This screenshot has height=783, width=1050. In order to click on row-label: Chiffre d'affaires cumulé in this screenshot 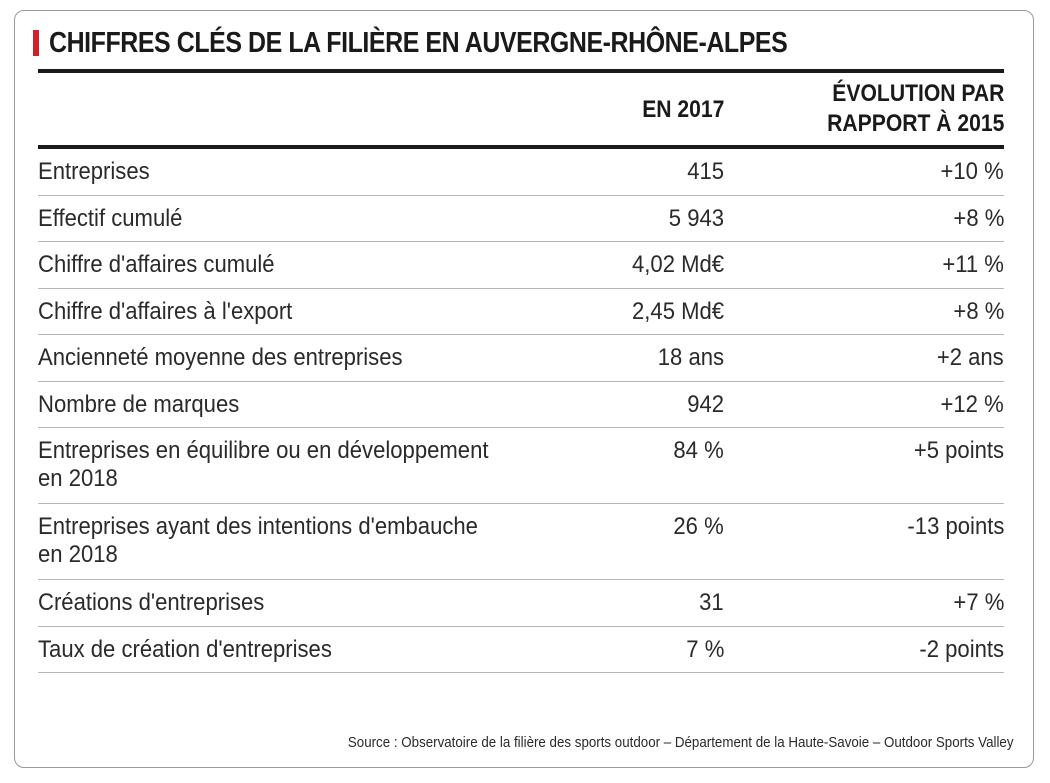, I will do `click(156, 264)`.